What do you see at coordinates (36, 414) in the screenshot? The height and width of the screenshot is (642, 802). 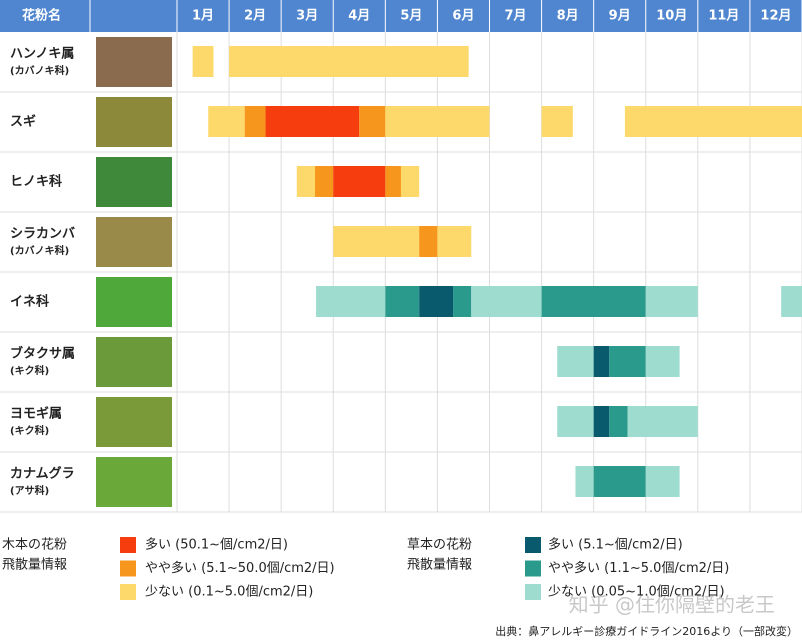 I see `plant-name: ヨモギ属` at bounding box center [36, 414].